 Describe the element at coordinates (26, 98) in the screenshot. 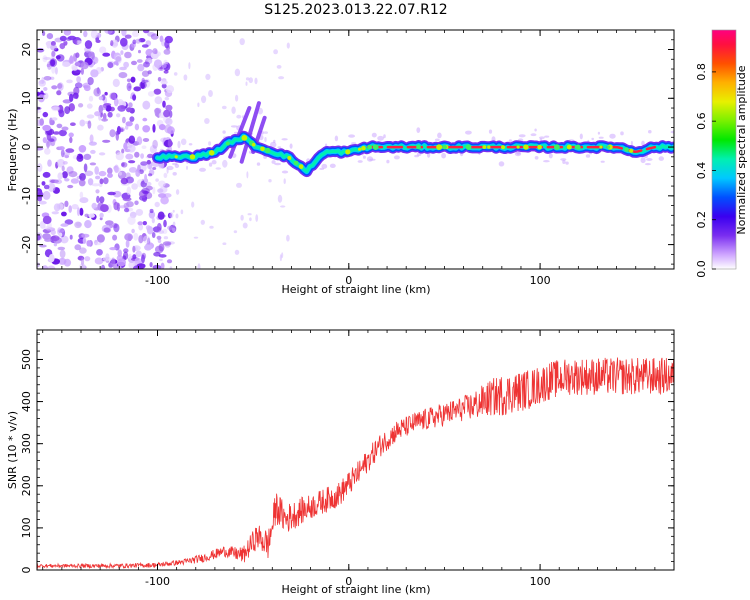

I see `spectrogram-ytick-label: 10` at that location.